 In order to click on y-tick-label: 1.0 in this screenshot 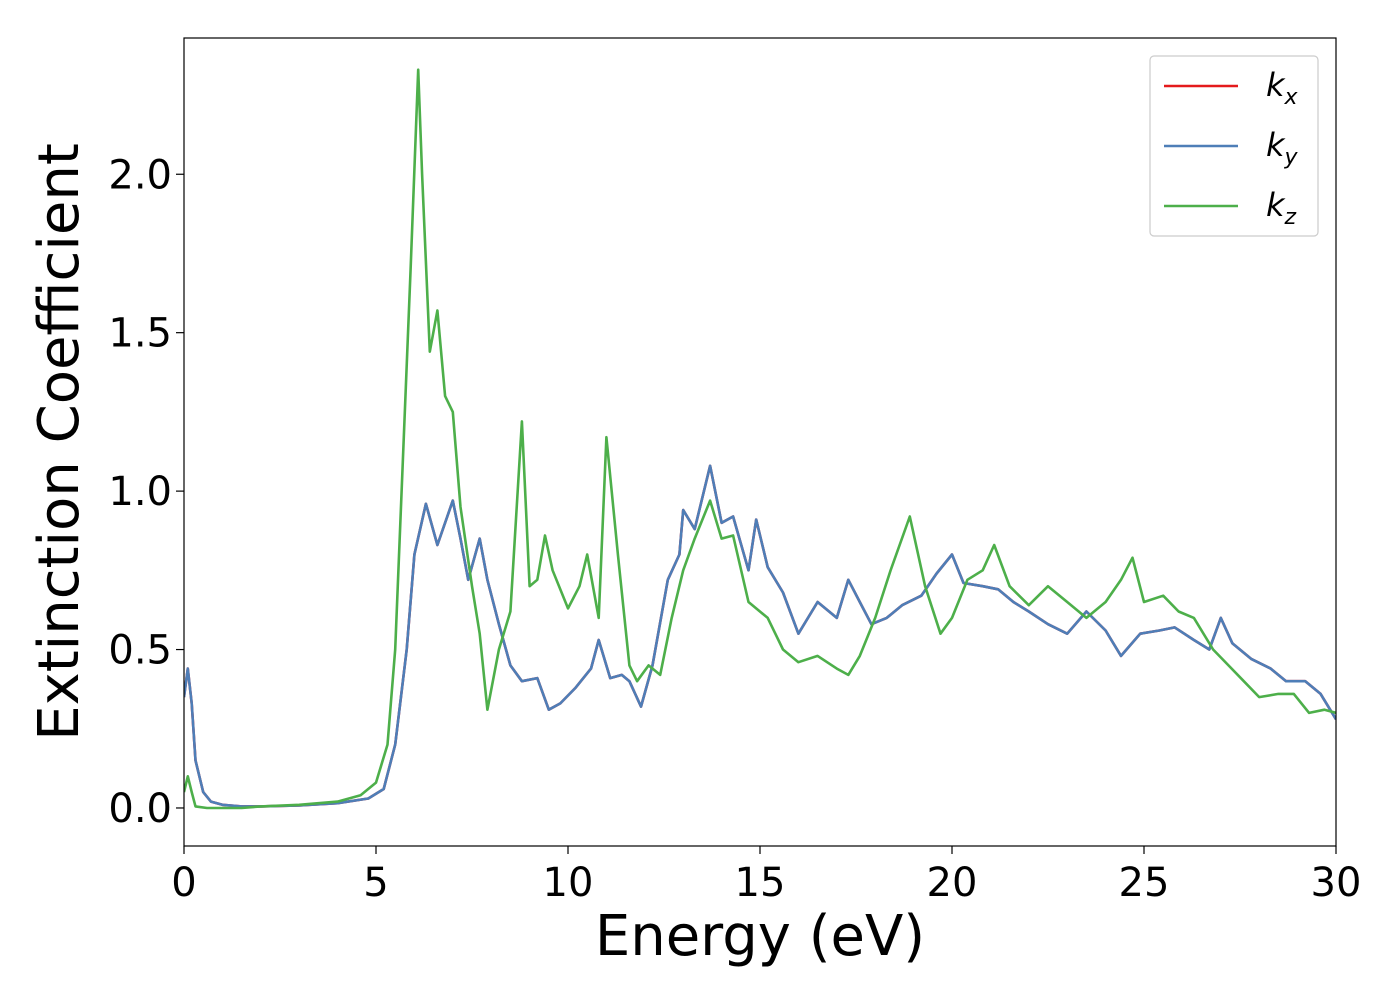, I will do `click(140, 492)`.